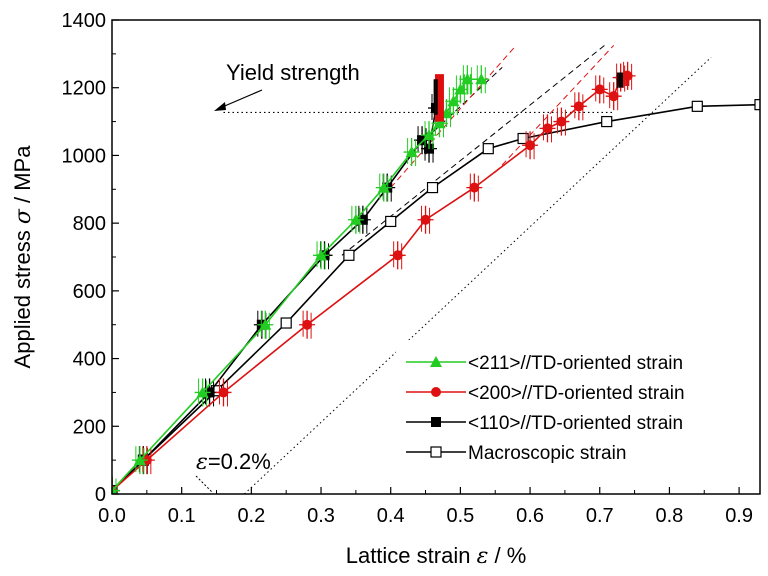  I want to click on x-tick-label: 0.1, so click(182, 516).